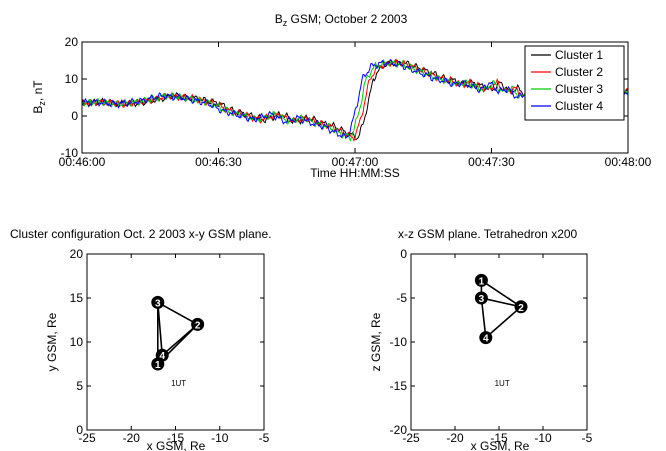 This screenshot has width=666, height=451. I want to click on xy-axis-ticks: -25 -20 -15 -10 -5 0 5 10 15 20, so click(170, 346).